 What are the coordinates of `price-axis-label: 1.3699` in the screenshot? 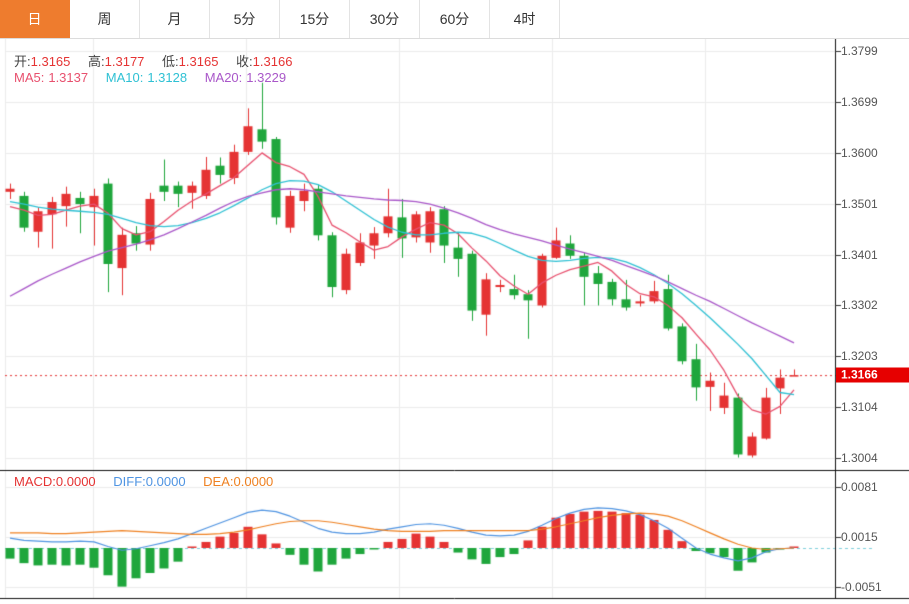 It's located at (859, 102).